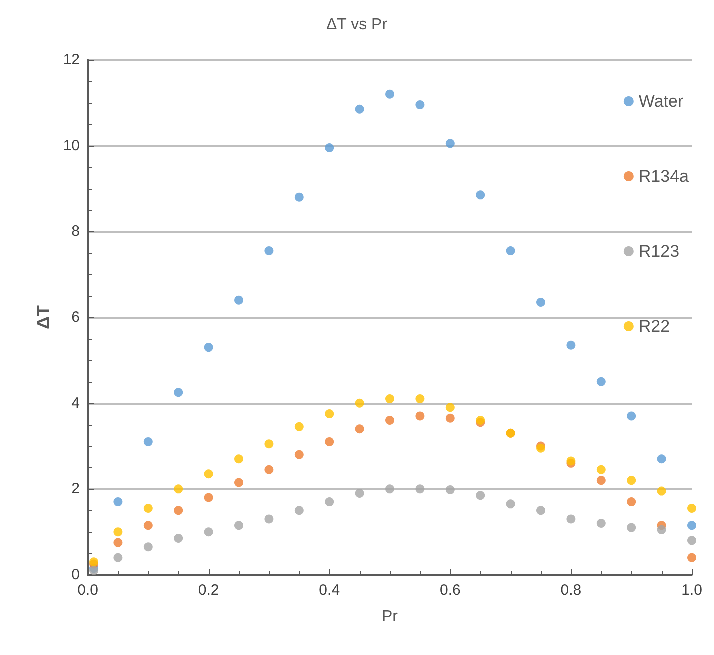 The height and width of the screenshot is (655, 714). Describe the element at coordinates (43, 318) in the screenshot. I see `y-axis-title: ΔT` at that location.